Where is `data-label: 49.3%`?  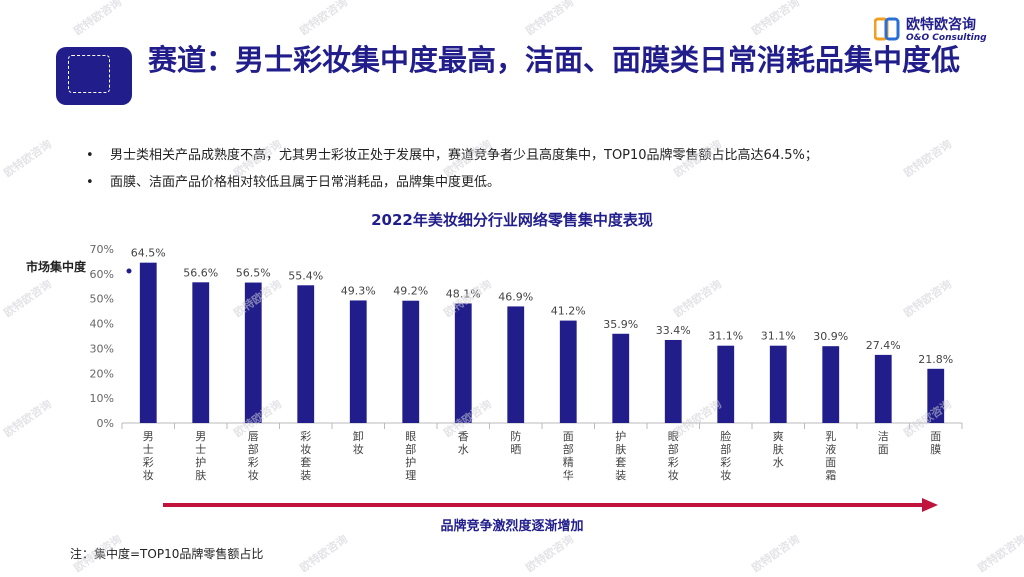 data-label: 49.3% is located at coordinates (358, 290).